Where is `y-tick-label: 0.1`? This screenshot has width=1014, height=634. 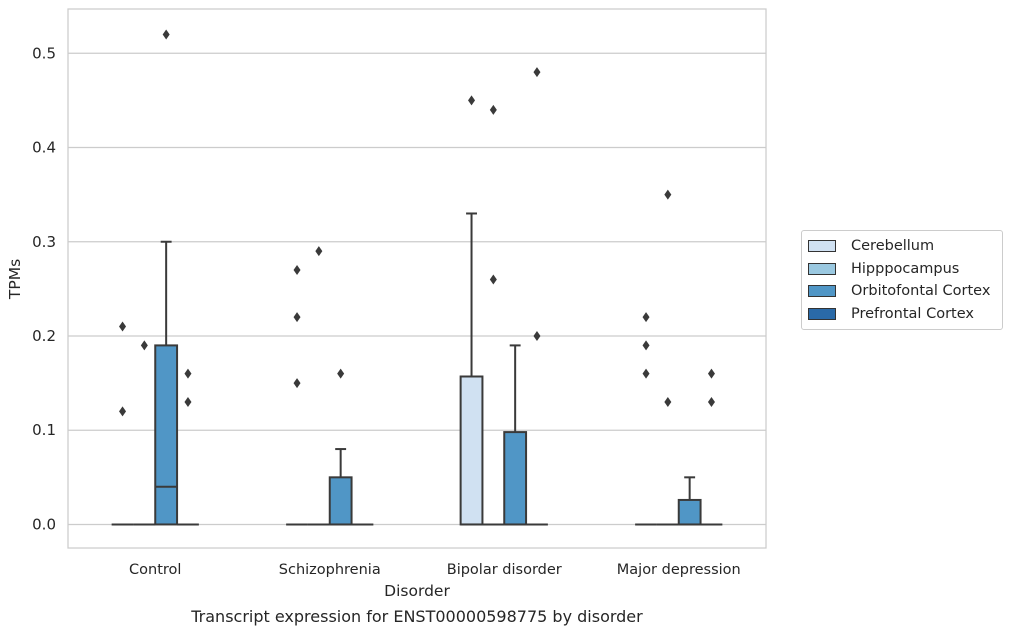
y-tick-label: 0.1 is located at coordinates (44, 430).